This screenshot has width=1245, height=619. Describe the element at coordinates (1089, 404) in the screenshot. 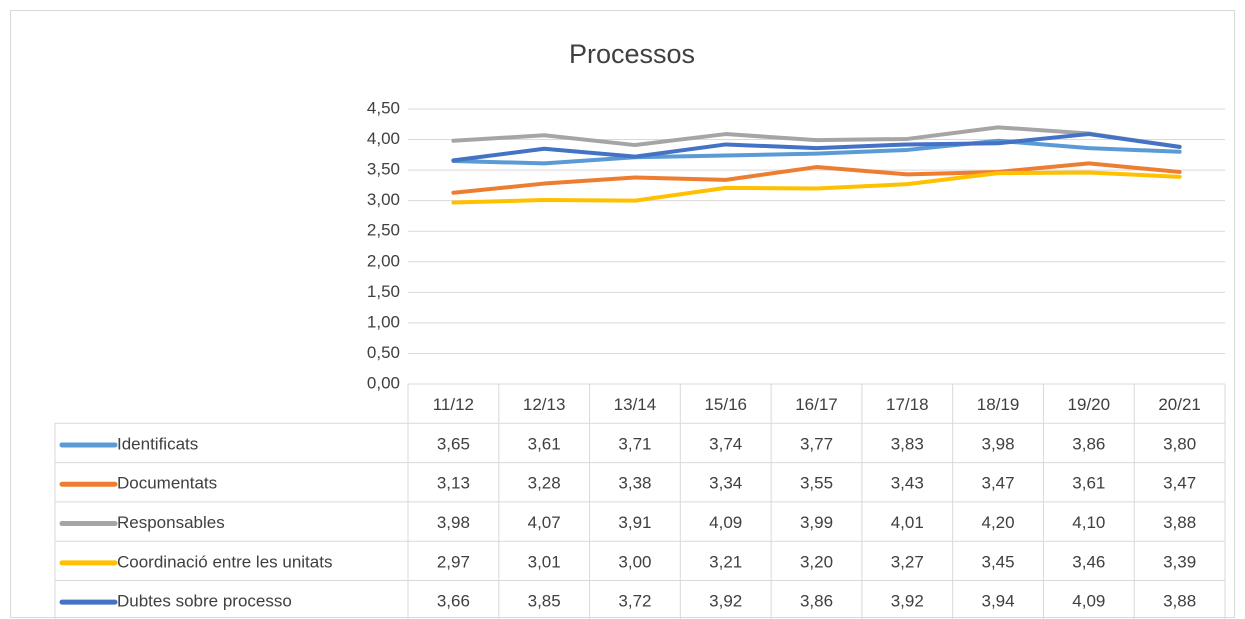

I see `x-tick-label: 19/20` at that location.